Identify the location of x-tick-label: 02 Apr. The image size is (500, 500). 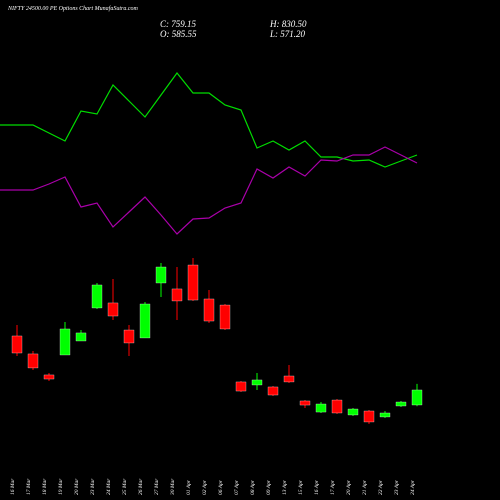
(205, 487).